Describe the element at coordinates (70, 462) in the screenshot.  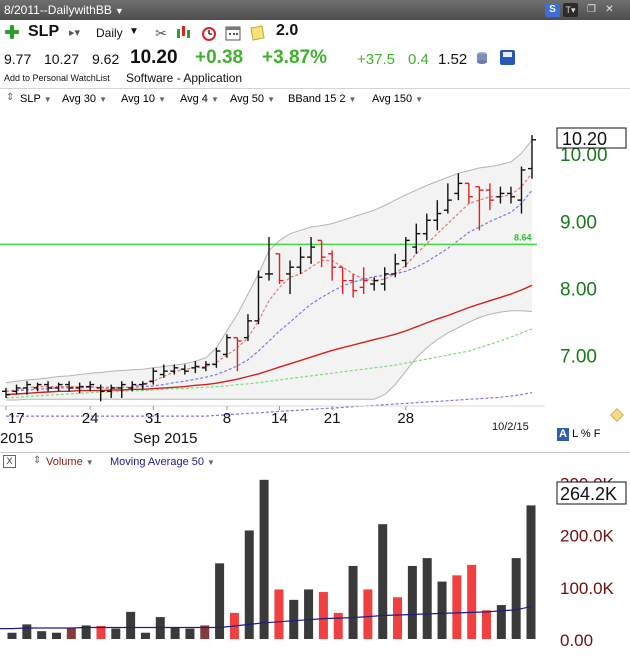
I see `volume-legend-item: Volume ▼` at that location.